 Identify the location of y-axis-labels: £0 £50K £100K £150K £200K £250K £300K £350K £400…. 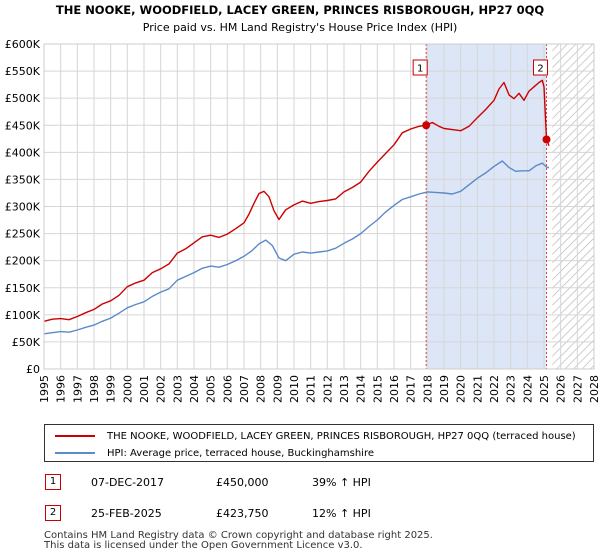
(23, 207).